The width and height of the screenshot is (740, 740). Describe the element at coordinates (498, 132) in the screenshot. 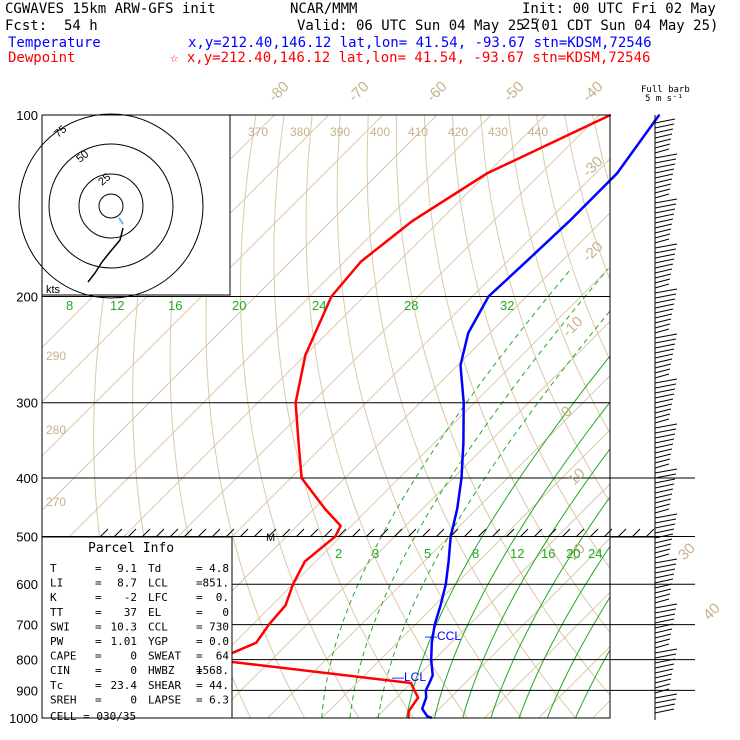

I see `theta-label: 430` at that location.